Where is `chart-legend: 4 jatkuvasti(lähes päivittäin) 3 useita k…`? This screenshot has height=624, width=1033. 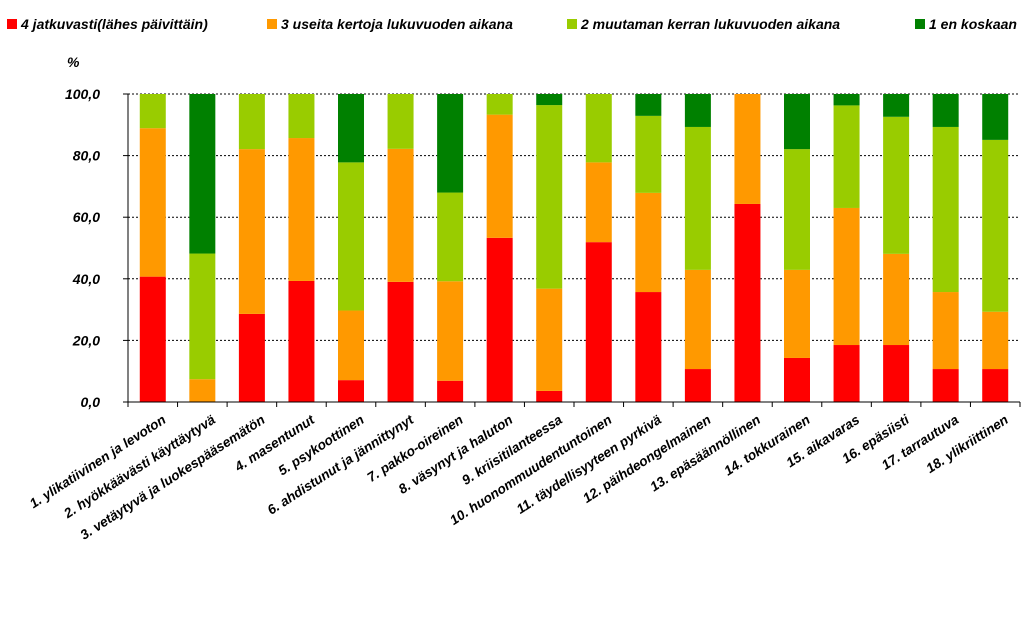
chart-legend: 4 jatkuvasti(lähes päivittäin) 3 useita k… is located at coordinates (516, 24).